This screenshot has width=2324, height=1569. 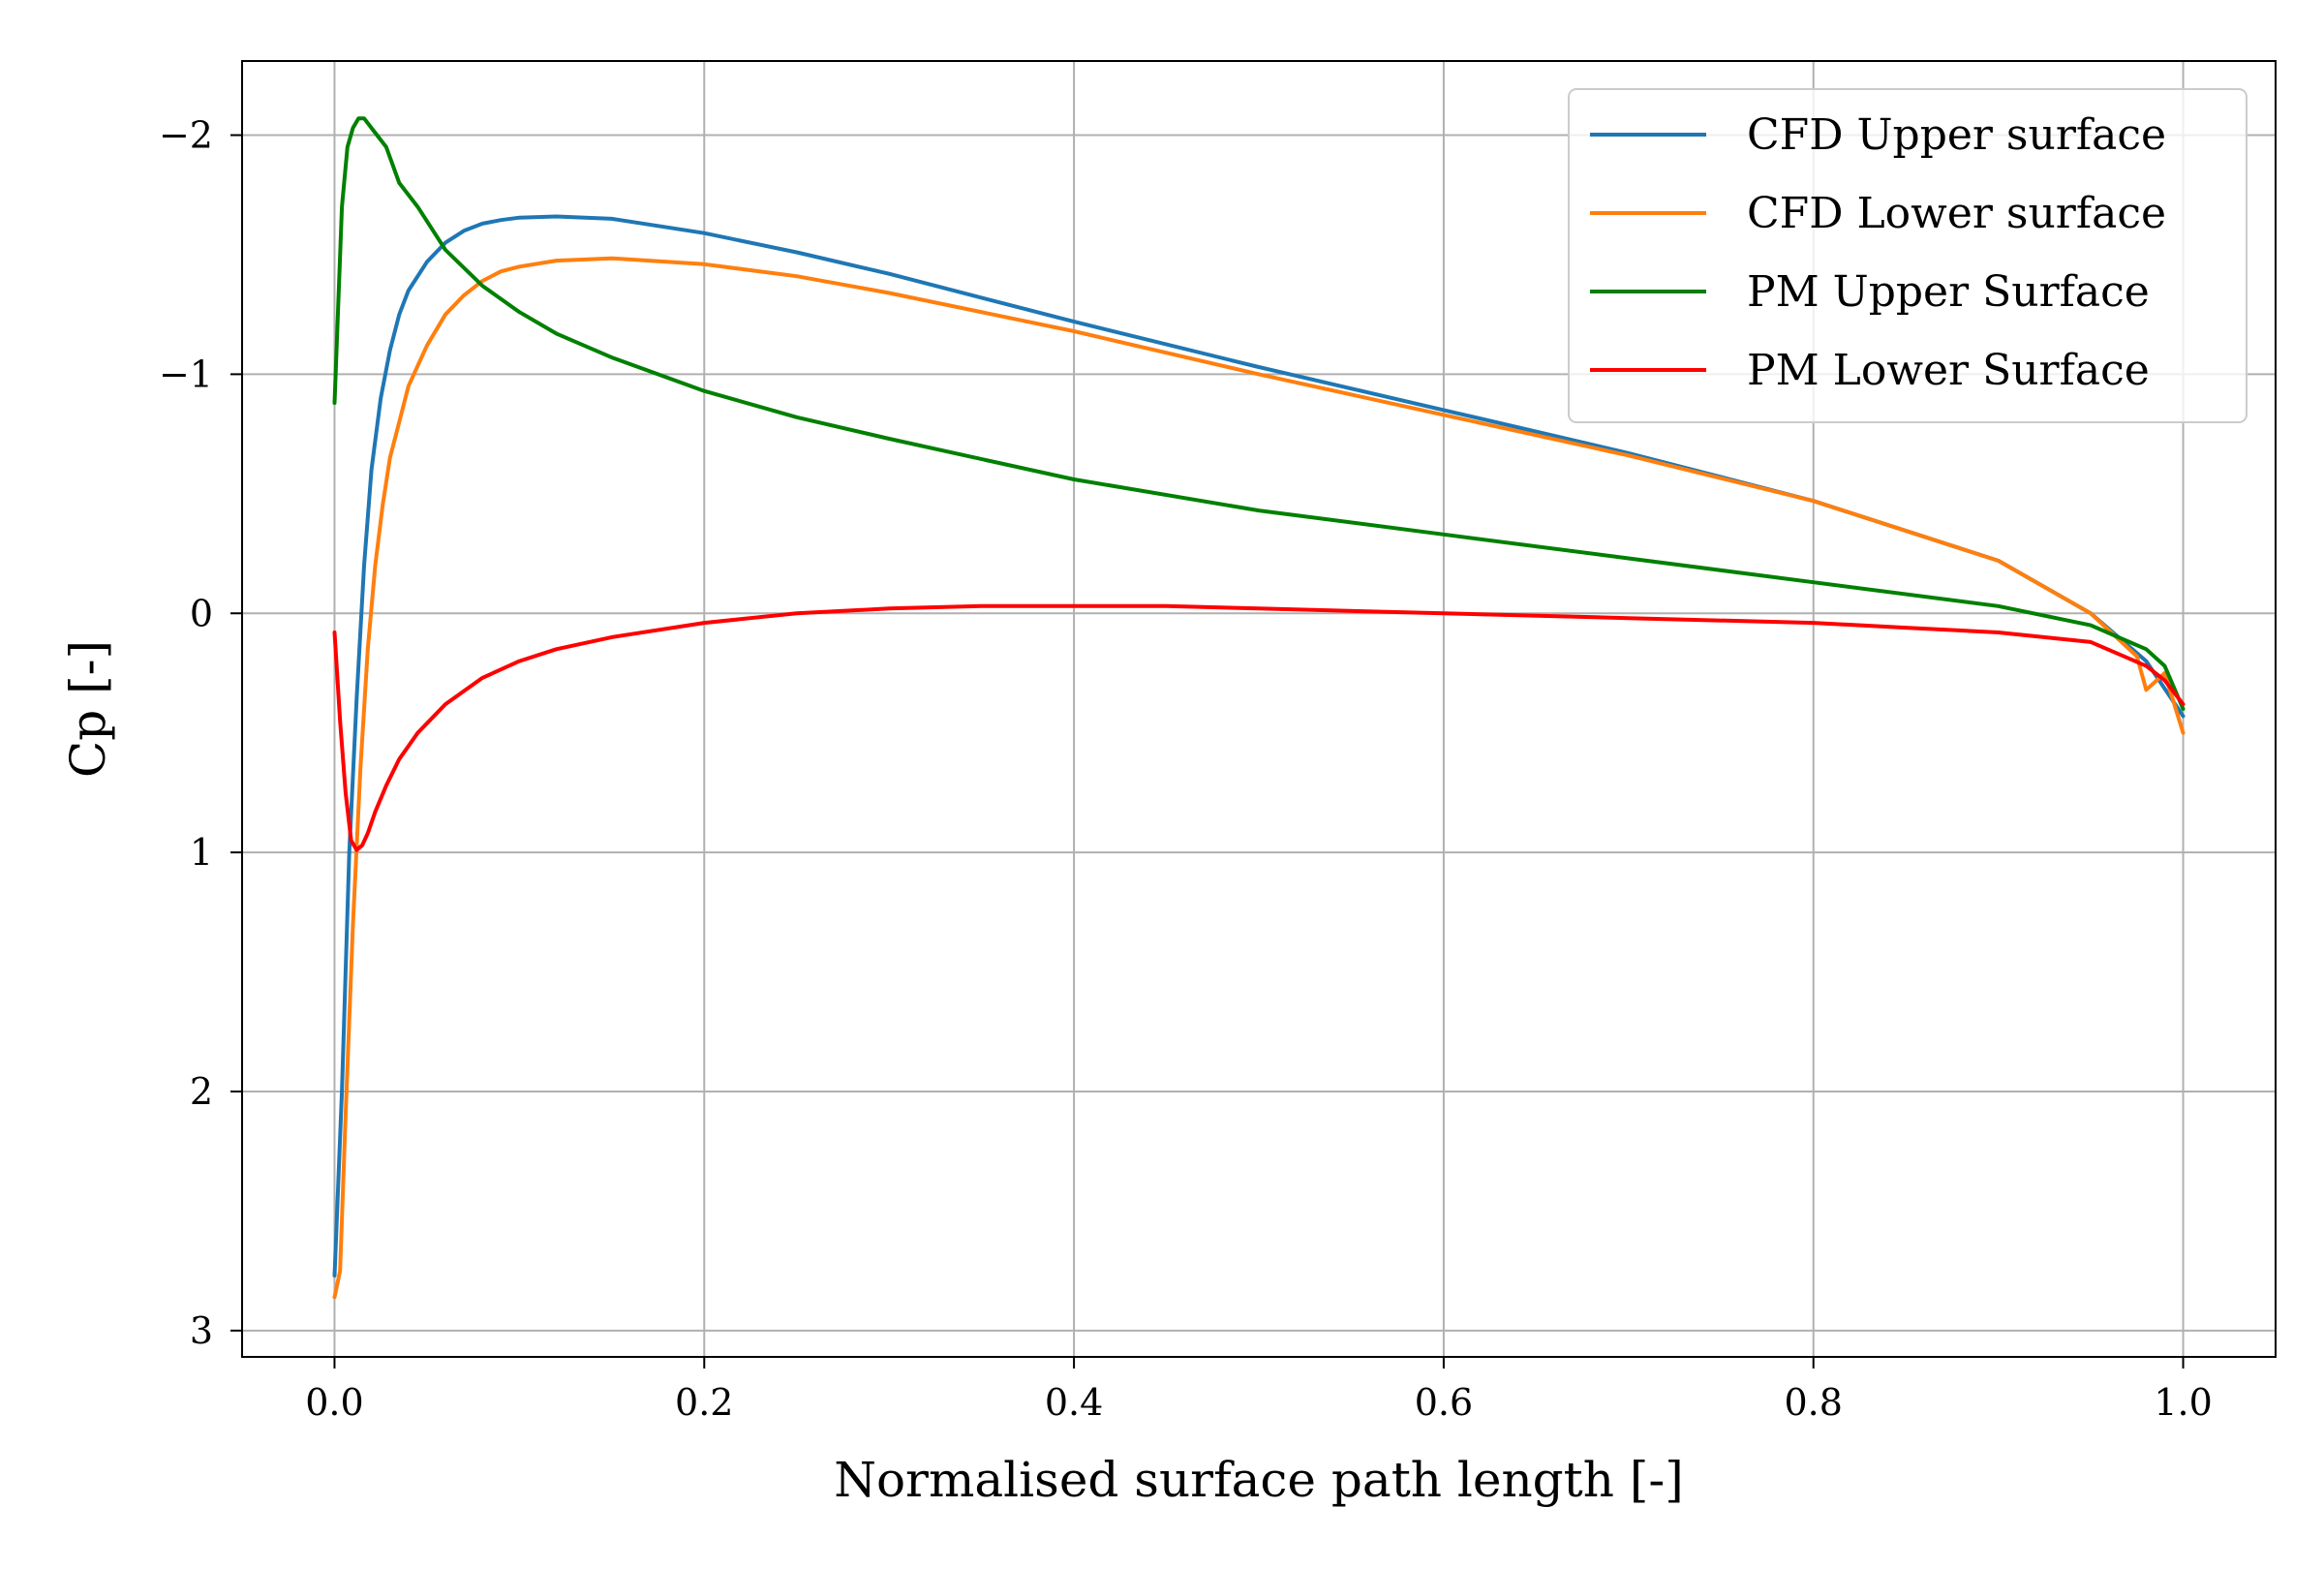 What do you see at coordinates (186, 135) in the screenshot?
I see `y-tick-label: −2` at bounding box center [186, 135].